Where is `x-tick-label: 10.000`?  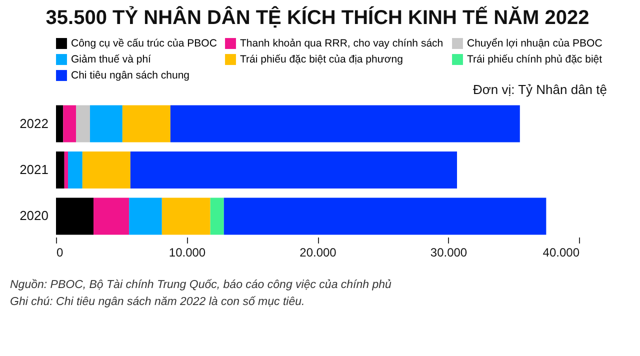
x-tick-label: 10.000 is located at coordinates (187, 253).